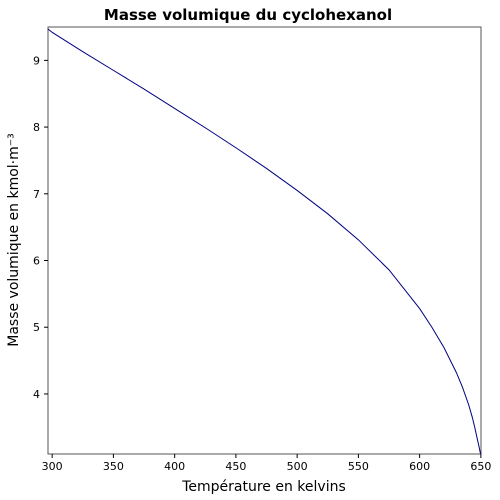 This screenshot has width=500, height=500. I want to click on y-tick-label: 8, so click(36, 127).